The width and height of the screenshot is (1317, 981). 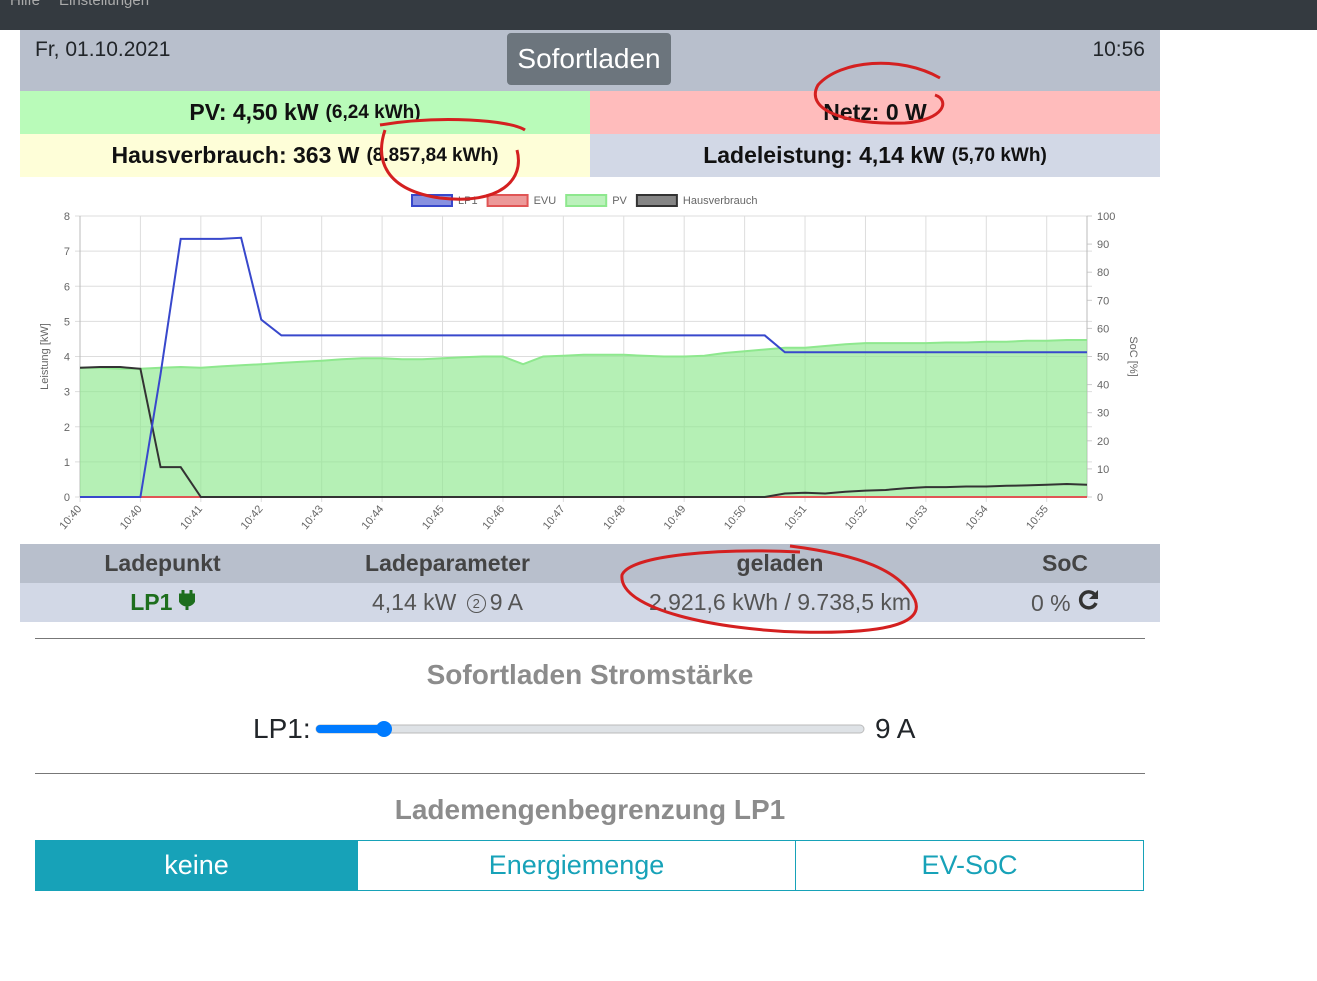 I want to click on grid-power: Netz: 0 W, so click(x=875, y=112).